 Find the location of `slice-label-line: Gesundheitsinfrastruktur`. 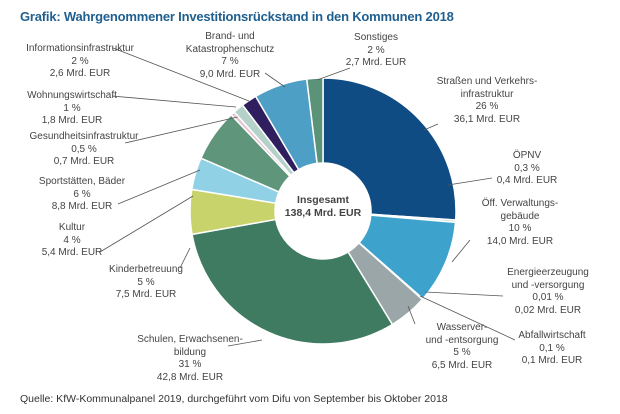

slice-label-line: Gesundheitsinfrastruktur is located at coordinates (84, 136).